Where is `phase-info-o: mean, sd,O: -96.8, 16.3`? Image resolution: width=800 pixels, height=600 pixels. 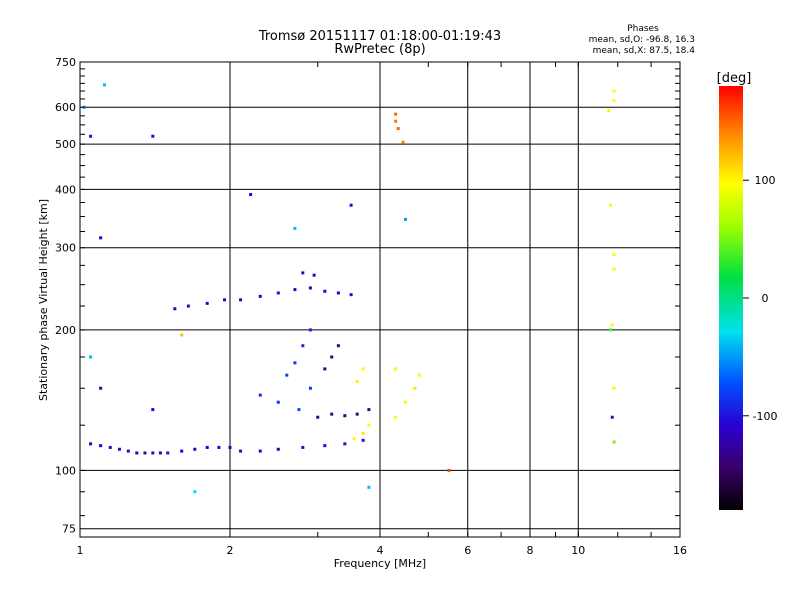 phase-info-o: mean, sd,O: -96.8, 16.3 is located at coordinates (642, 40).